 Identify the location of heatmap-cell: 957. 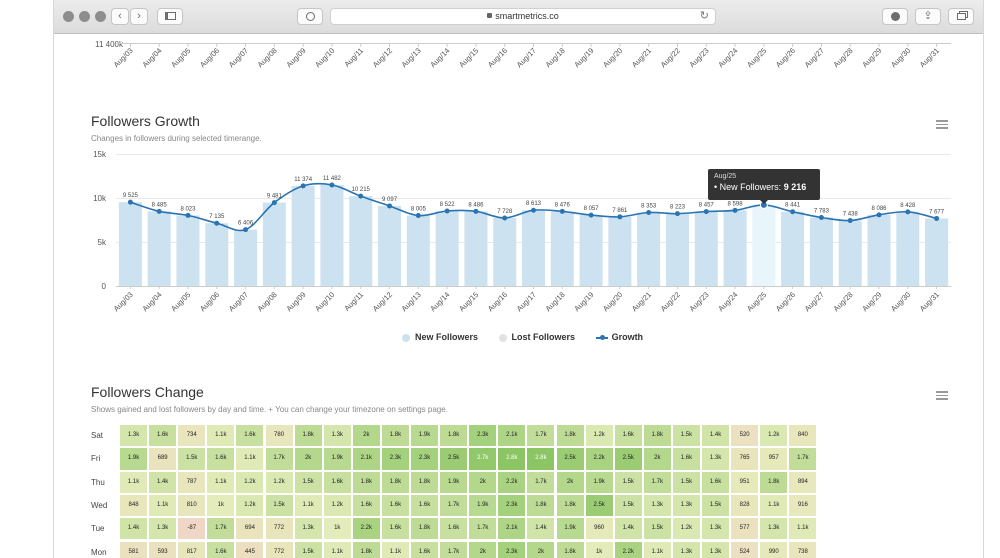
(774, 459).